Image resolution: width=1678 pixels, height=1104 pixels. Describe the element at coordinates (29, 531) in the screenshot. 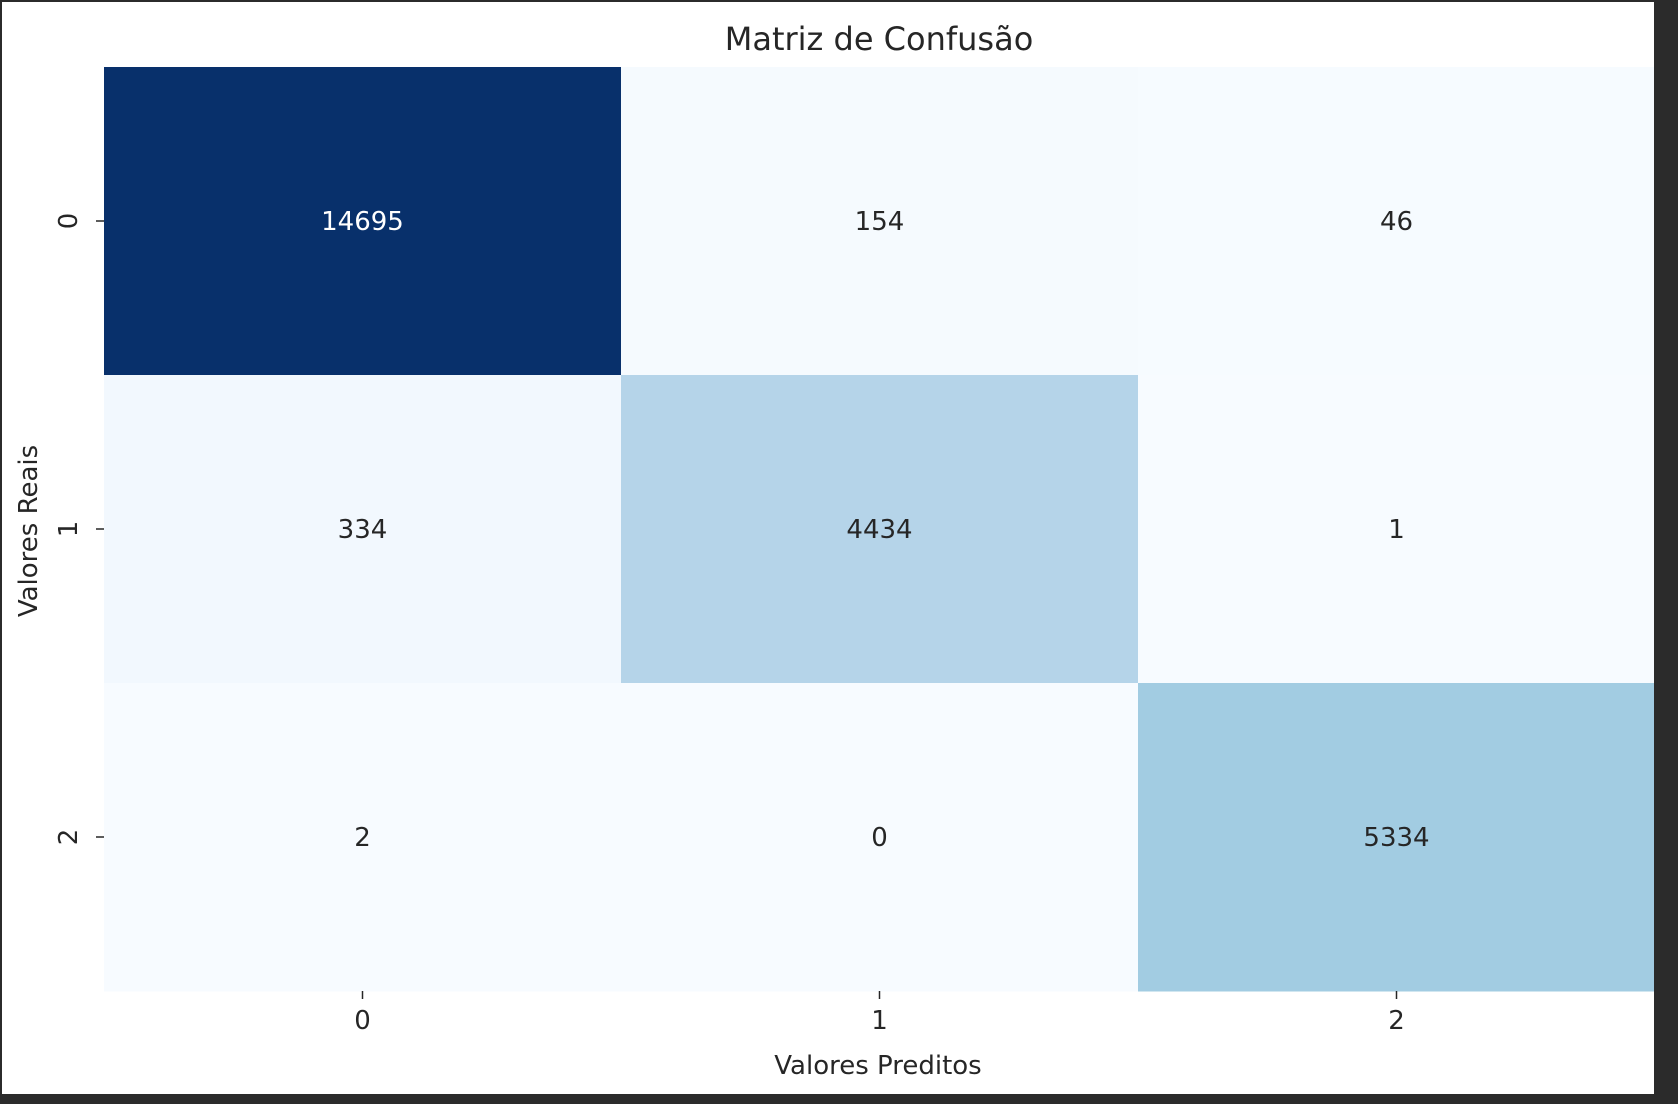

I see `y-axis-label: Valores Reais` at that location.